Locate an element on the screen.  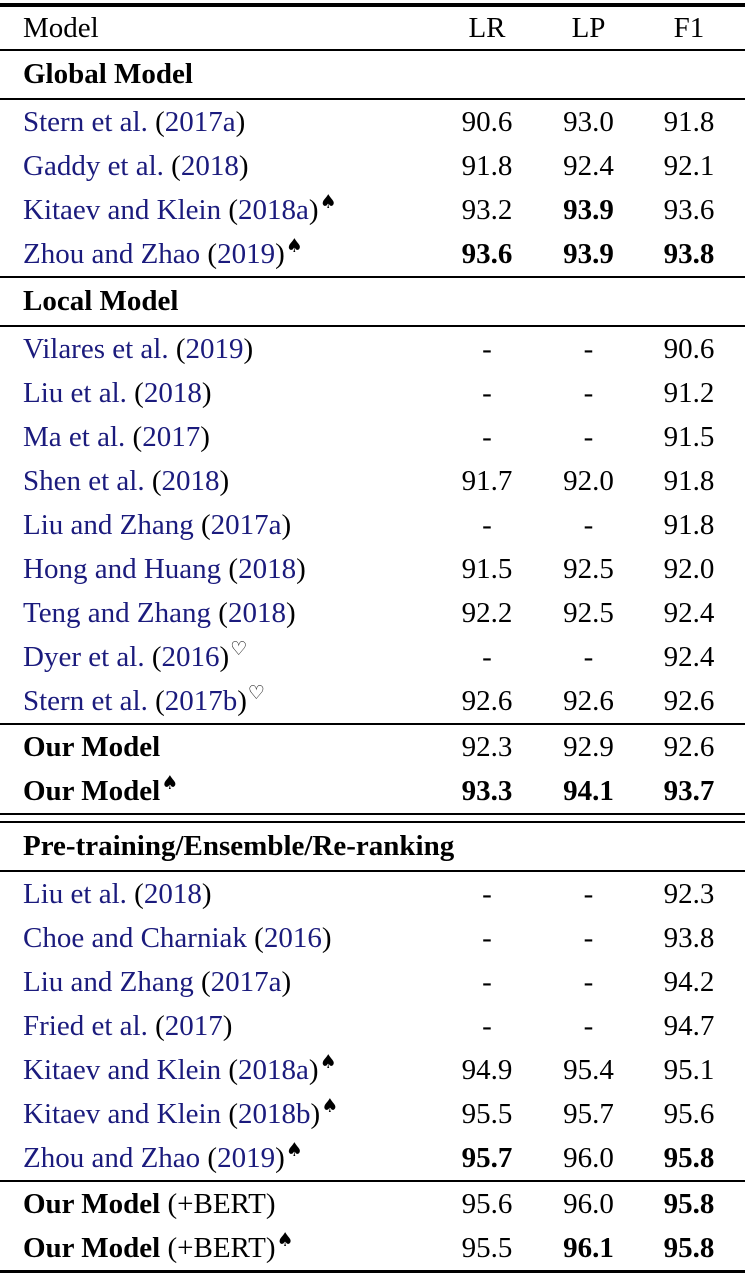
f1-cell: 93.6 is located at coordinates (689, 209).